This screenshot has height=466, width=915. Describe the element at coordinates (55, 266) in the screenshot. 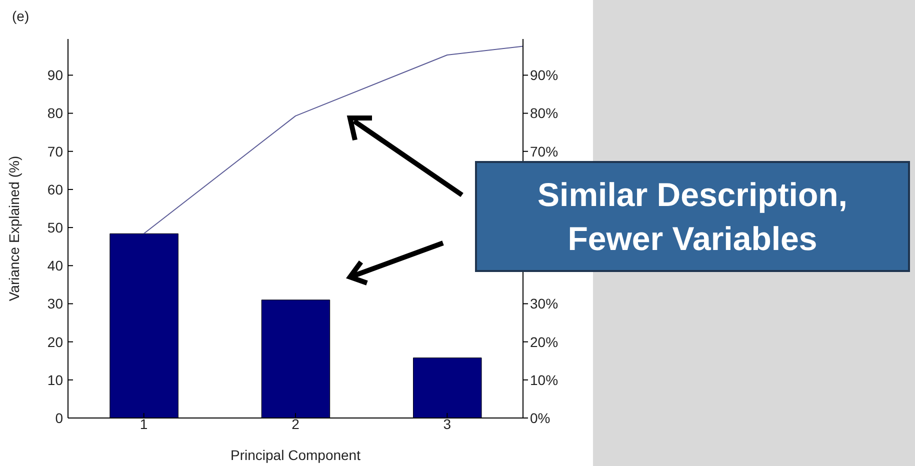

I see `y-tick-label: 40` at that location.